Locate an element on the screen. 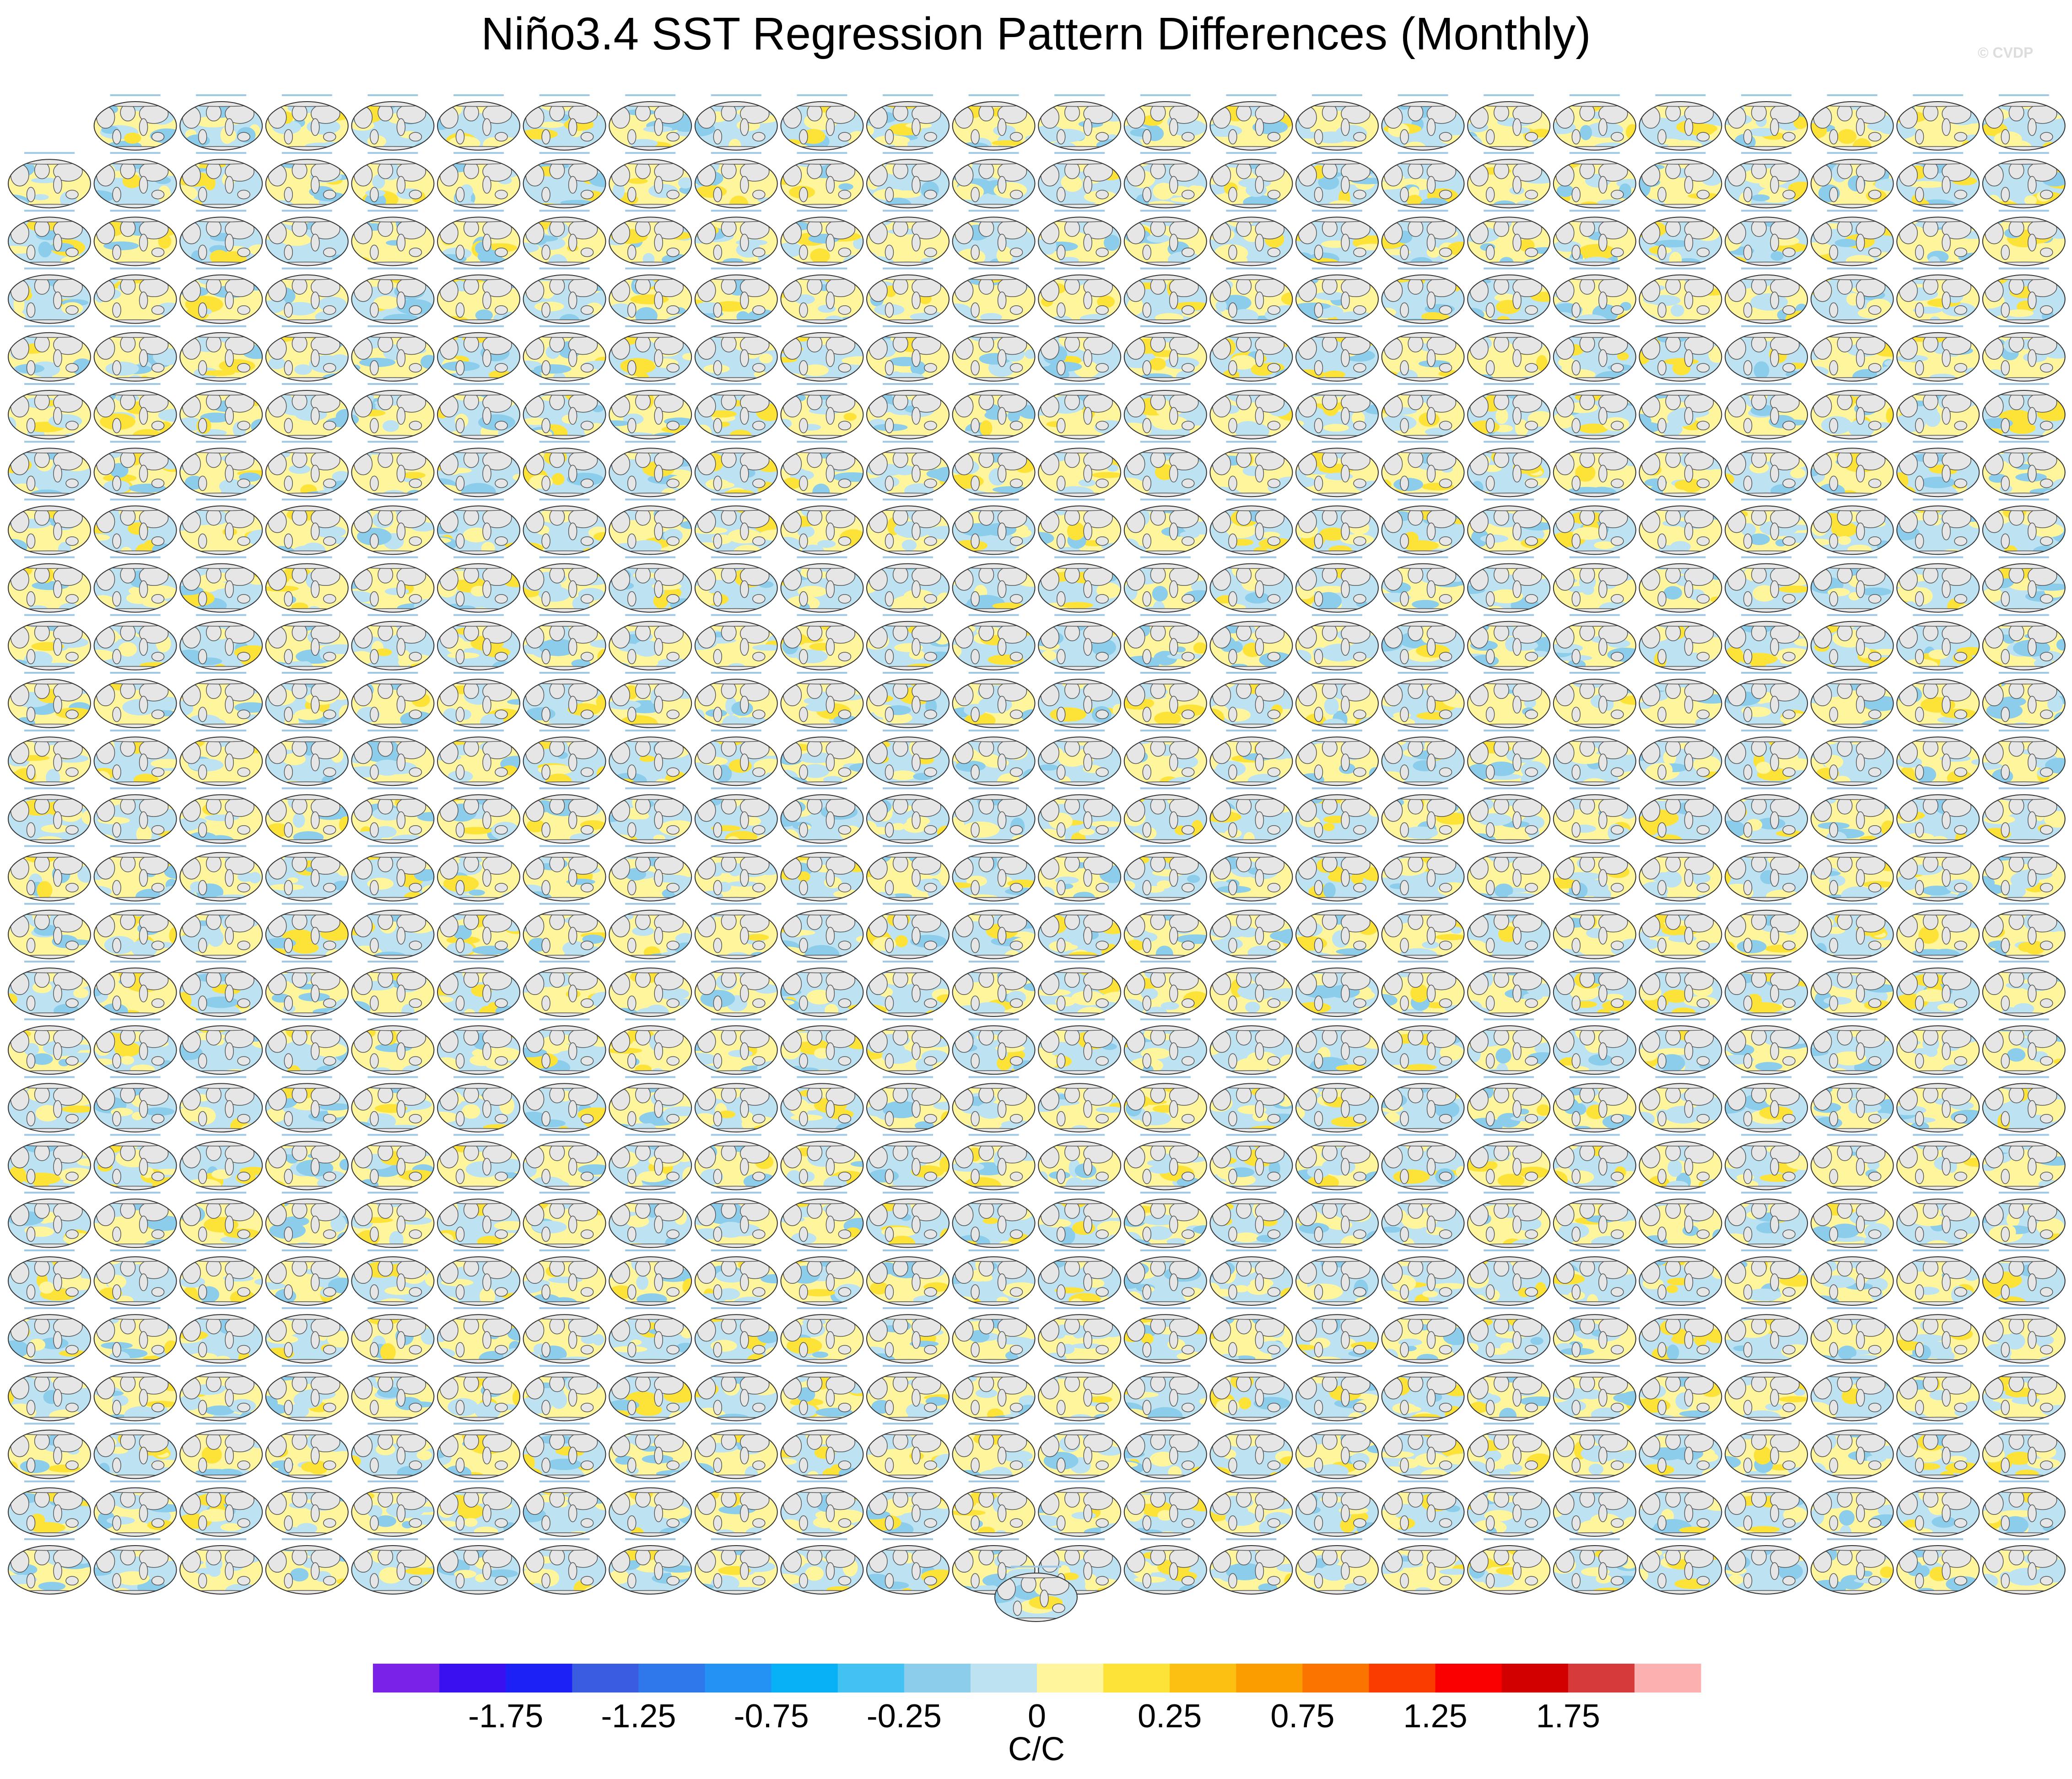  colorbar-tick-label: 1.25 is located at coordinates (1435, 1716).